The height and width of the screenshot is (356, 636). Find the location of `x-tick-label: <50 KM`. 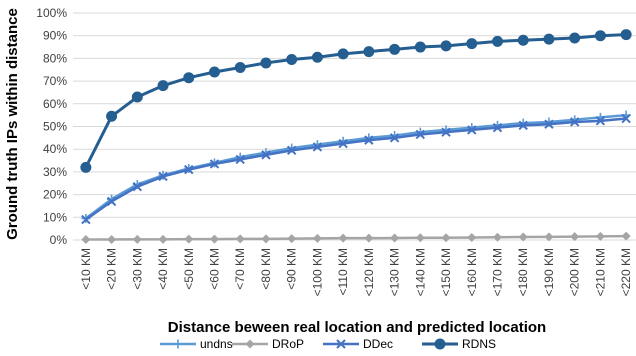

x-tick-label: <50 KM is located at coordinates (189, 269).